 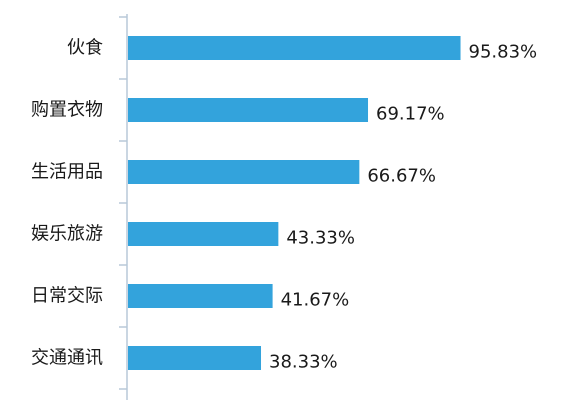 What do you see at coordinates (67, 358) in the screenshot?
I see `category-label: 交通通讯` at bounding box center [67, 358].